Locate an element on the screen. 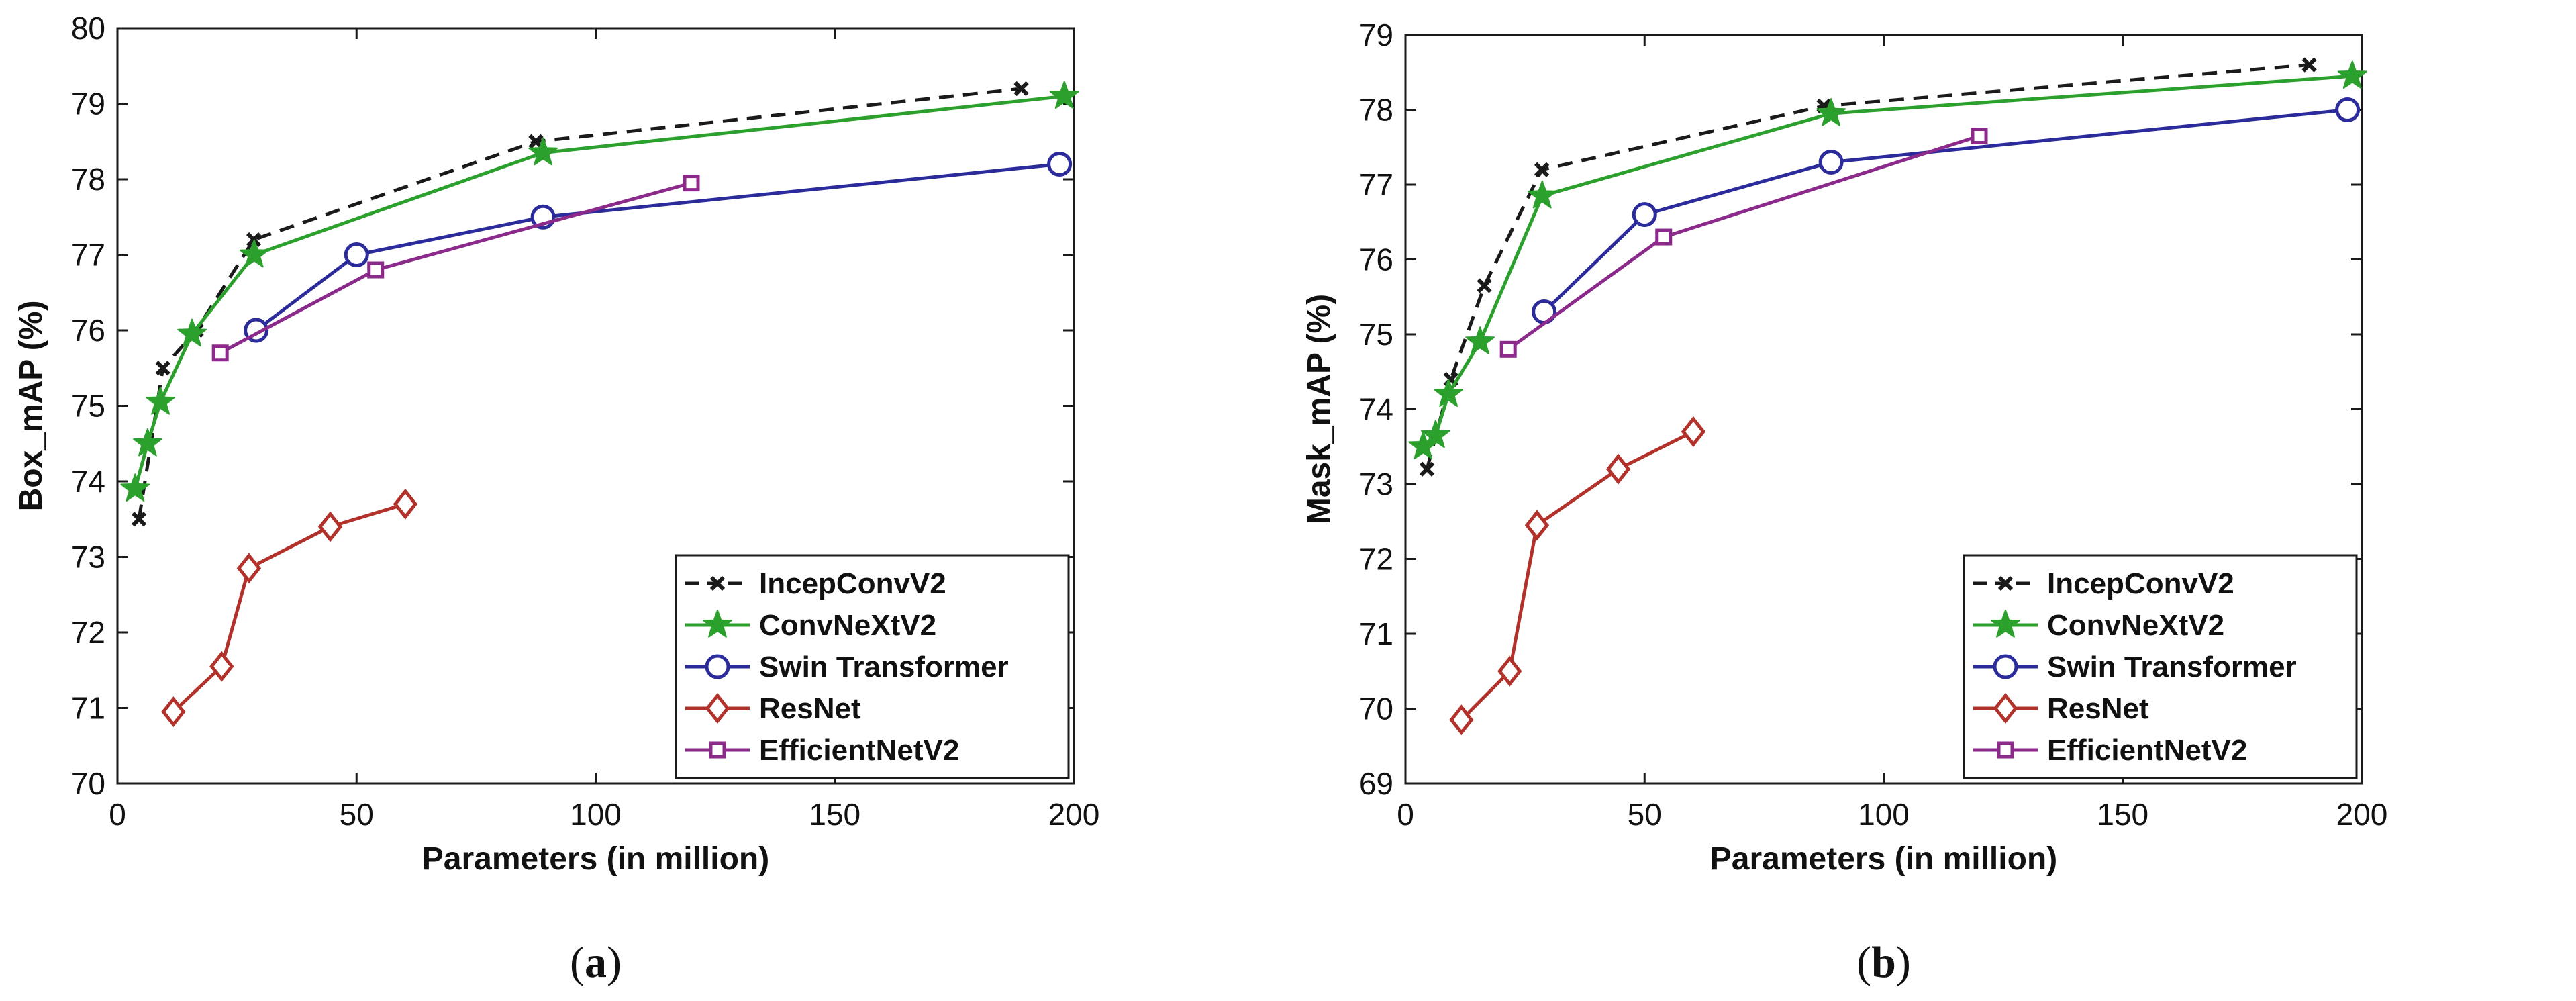 The image size is (2576, 1001). series-line-convnextv2 is located at coordinates (1887, 261).